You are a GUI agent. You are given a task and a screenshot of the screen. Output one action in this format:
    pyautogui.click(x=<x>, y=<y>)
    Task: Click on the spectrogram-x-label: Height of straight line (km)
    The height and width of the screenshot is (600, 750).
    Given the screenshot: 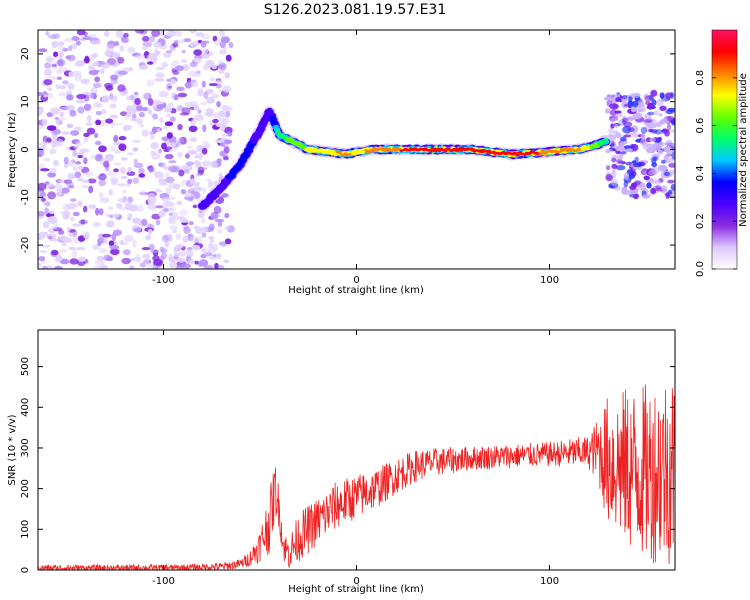 What is the action you would take?
    pyautogui.click(x=356, y=290)
    